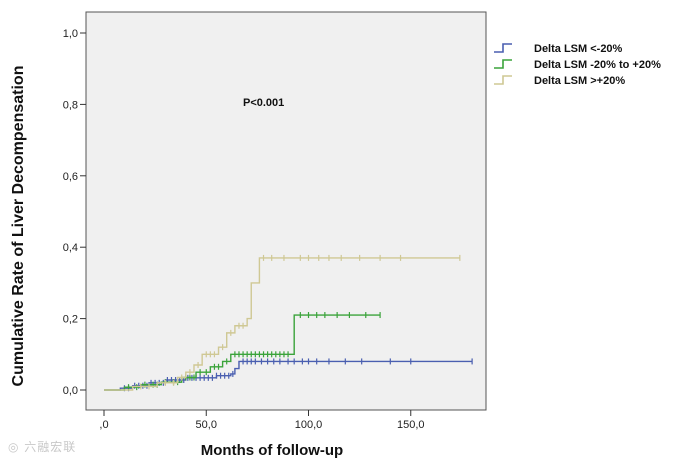 This screenshot has width=675, height=461. Describe the element at coordinates (70, 105) in the screenshot. I see `y-tick-label: 0,8` at that location.